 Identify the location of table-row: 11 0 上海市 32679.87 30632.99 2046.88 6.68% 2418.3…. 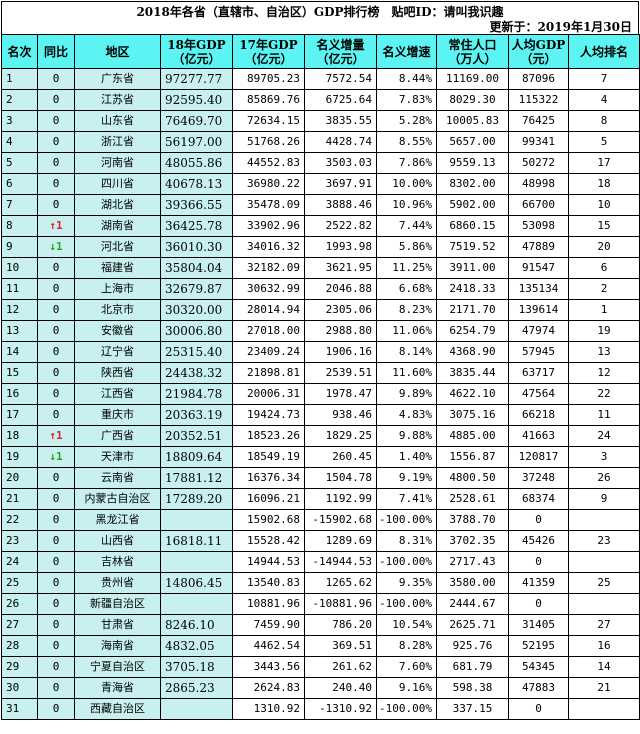
(320, 289).